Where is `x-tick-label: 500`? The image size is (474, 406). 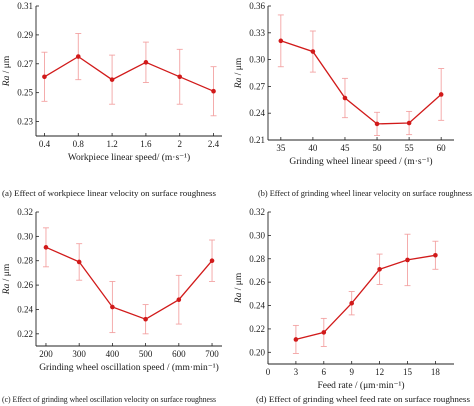 x-tick-label: 500 is located at coordinates (146, 354).